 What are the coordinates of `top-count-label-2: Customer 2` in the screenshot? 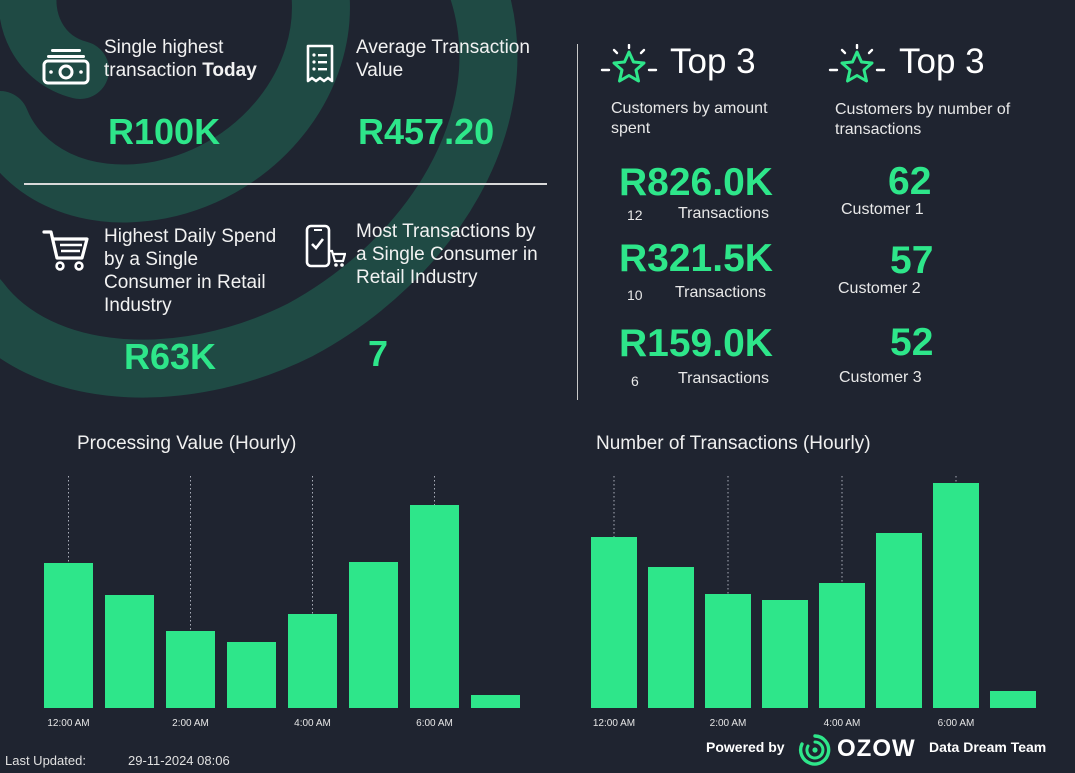 It's located at (879, 288).